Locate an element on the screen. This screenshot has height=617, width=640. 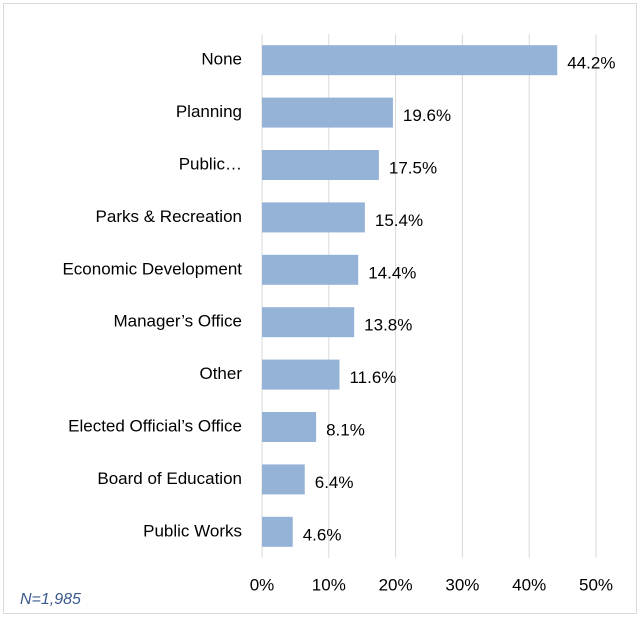
x-tick-label: 20% is located at coordinates (396, 584).